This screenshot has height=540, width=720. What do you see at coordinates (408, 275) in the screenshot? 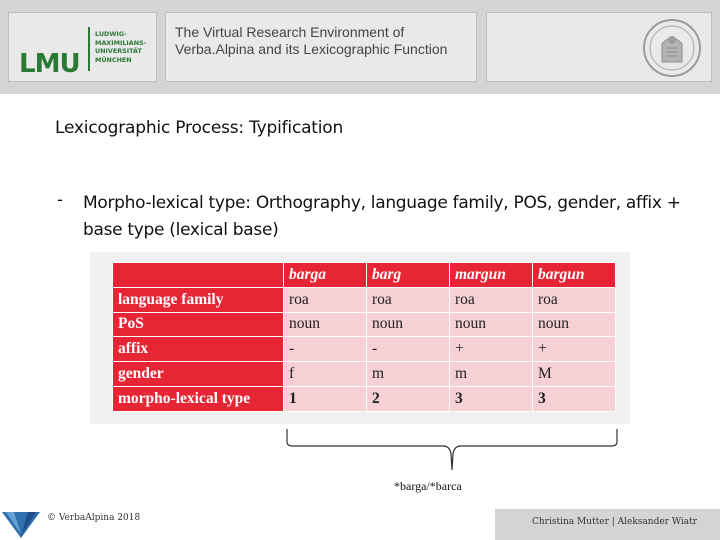
I see `column-header: barg` at bounding box center [408, 275].